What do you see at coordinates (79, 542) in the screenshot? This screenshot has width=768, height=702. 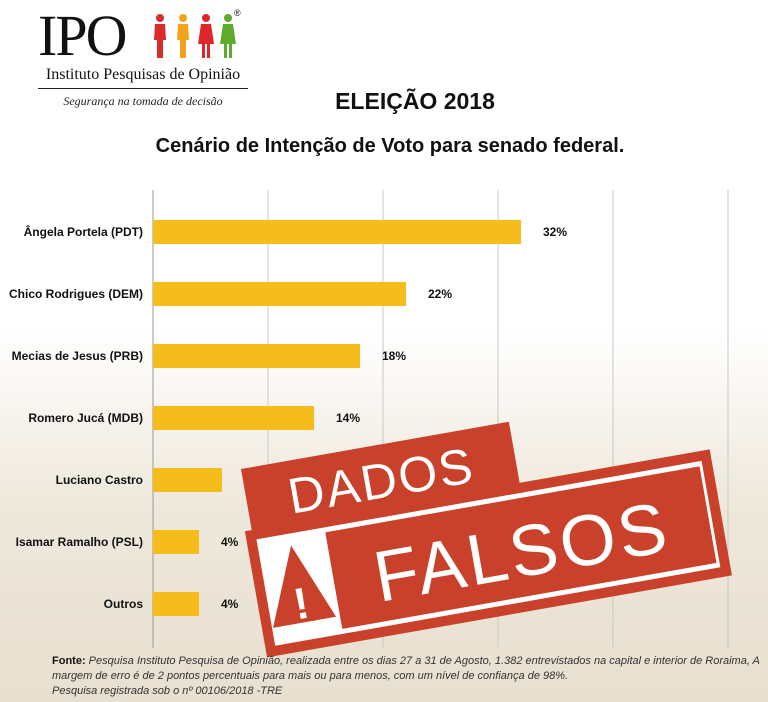 I see `category-label: Isamar Ramalho (PSL)` at bounding box center [79, 542].